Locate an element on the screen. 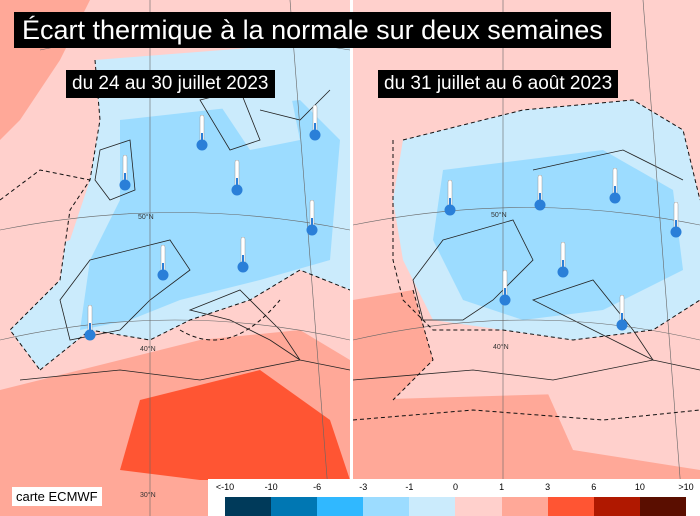  legend-tick-label: -10 is located at coordinates (271, 487).